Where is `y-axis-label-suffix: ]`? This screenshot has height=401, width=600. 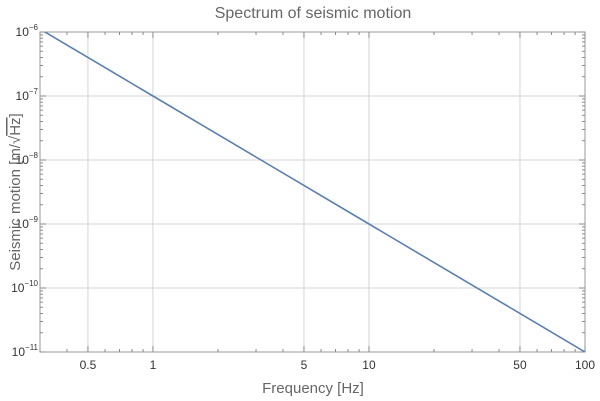
y-axis-label-suffix: ] is located at coordinates (15, 115).